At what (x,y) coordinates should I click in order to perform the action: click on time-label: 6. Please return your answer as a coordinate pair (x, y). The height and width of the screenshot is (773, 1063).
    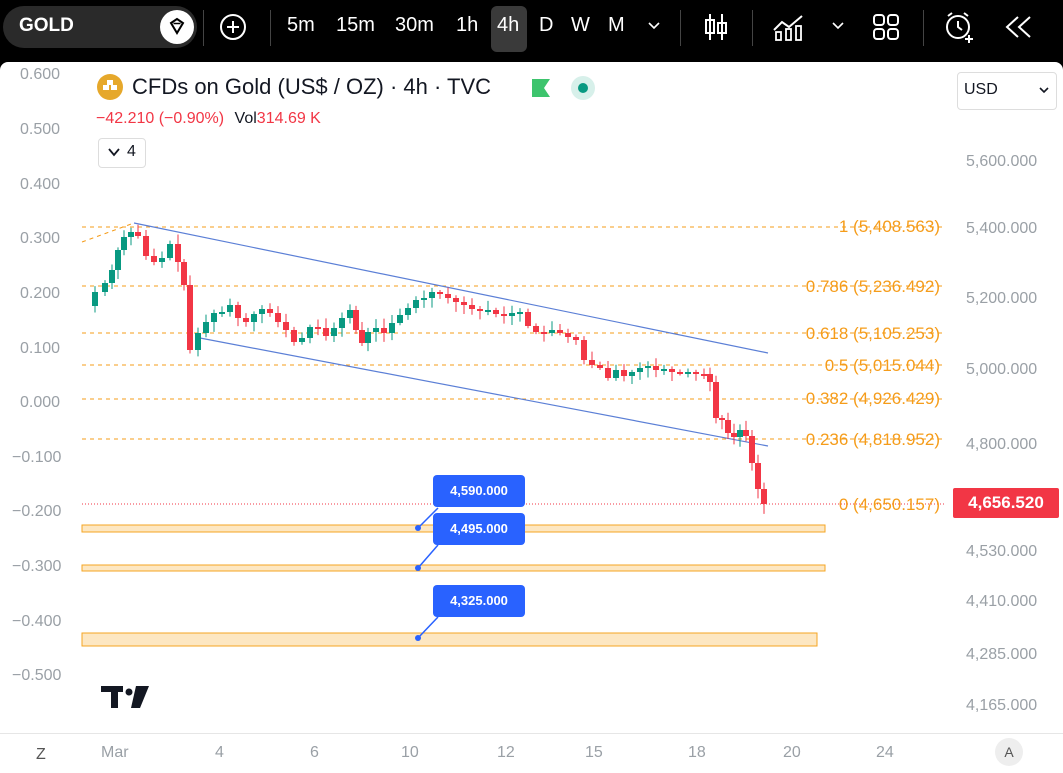
    Looking at the image, I should click on (314, 752).